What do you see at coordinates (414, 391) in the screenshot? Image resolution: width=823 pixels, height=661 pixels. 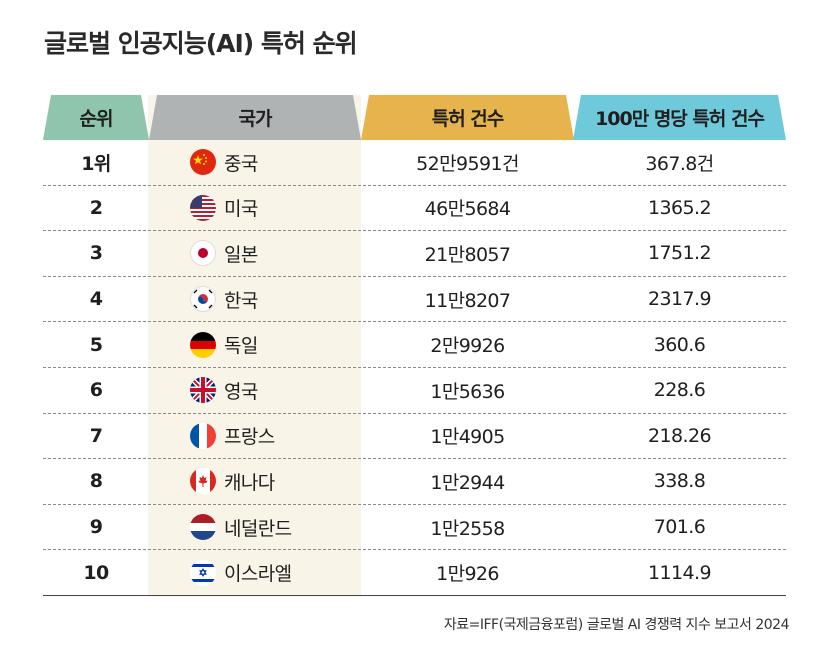 I see `table-row: 6 영국 1만5636 228.6` at bounding box center [414, 391].